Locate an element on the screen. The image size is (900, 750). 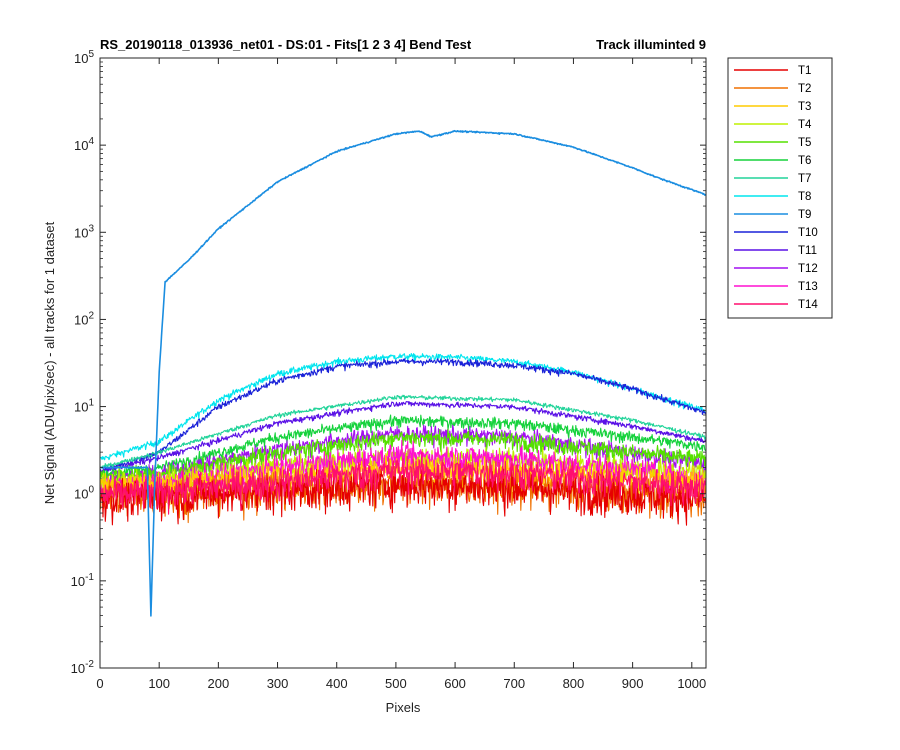
legend-label: T13 is located at coordinates (808, 287).